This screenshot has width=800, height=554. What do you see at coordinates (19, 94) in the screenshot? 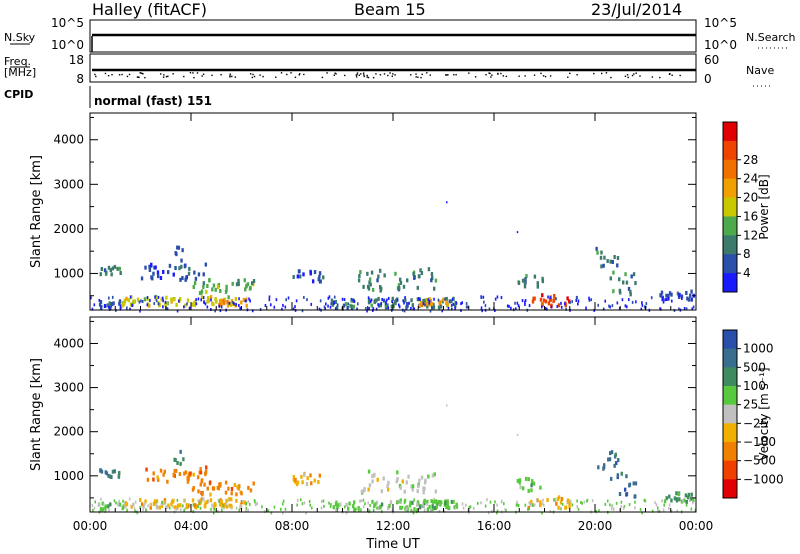
I see `cpid-label: CPID` at bounding box center [19, 94].